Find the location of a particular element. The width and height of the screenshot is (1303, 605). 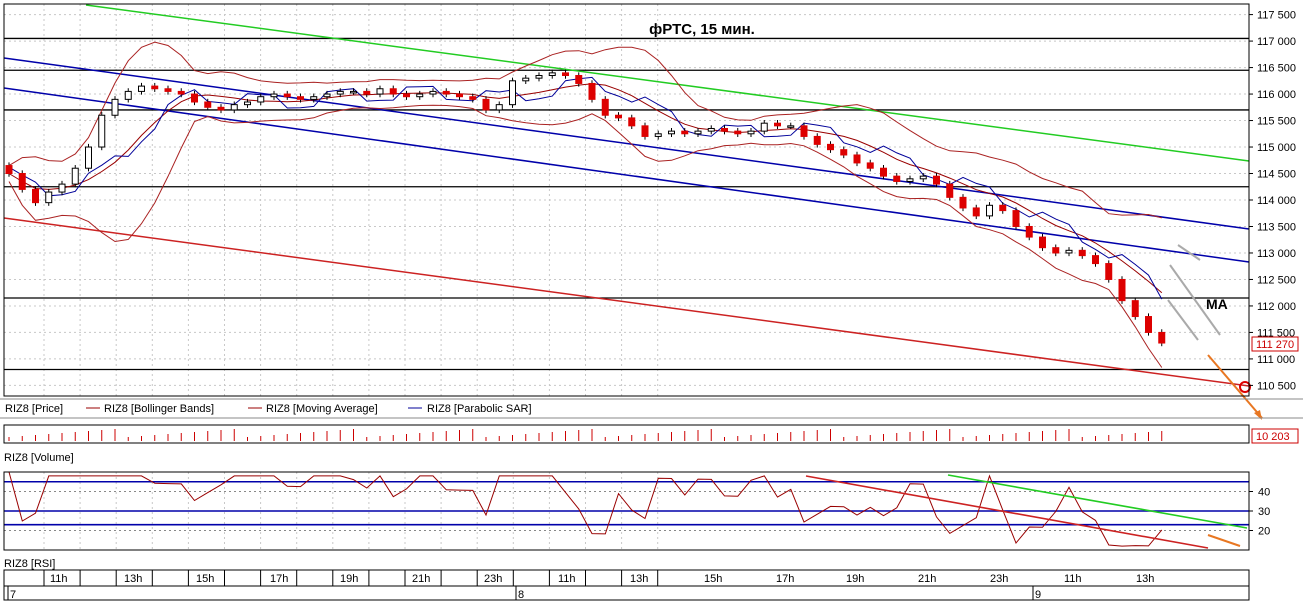

price-tick-label: 114 000 is located at coordinates (1276, 201).